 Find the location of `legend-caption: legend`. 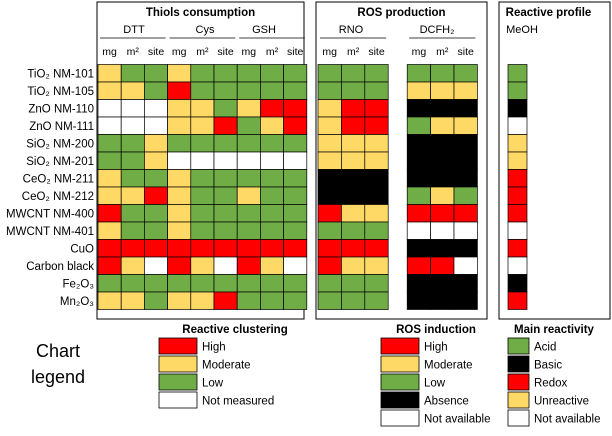

legend-caption: legend is located at coordinates (58, 377).